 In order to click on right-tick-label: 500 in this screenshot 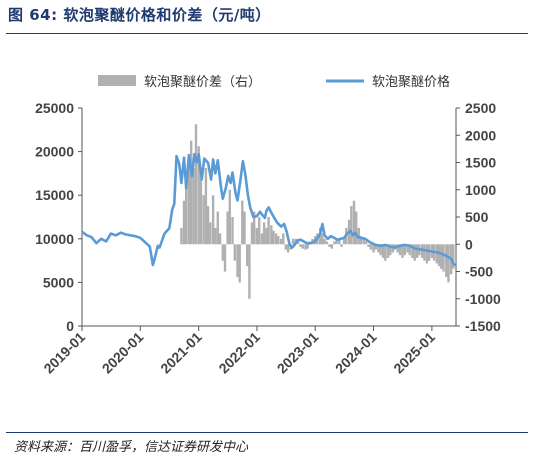, I will do `click(477, 217)`.